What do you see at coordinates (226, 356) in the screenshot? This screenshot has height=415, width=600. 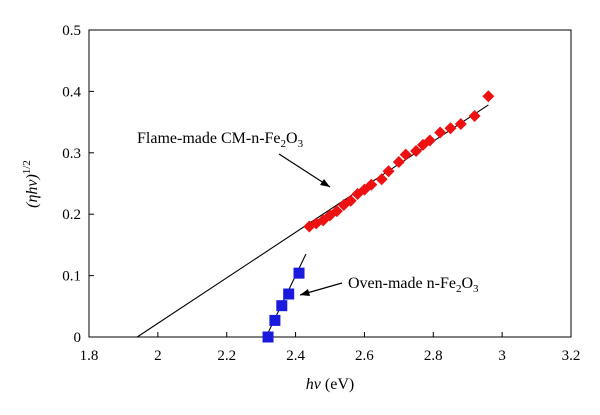 I see `x-tick-label: 2.2` at bounding box center [226, 356].